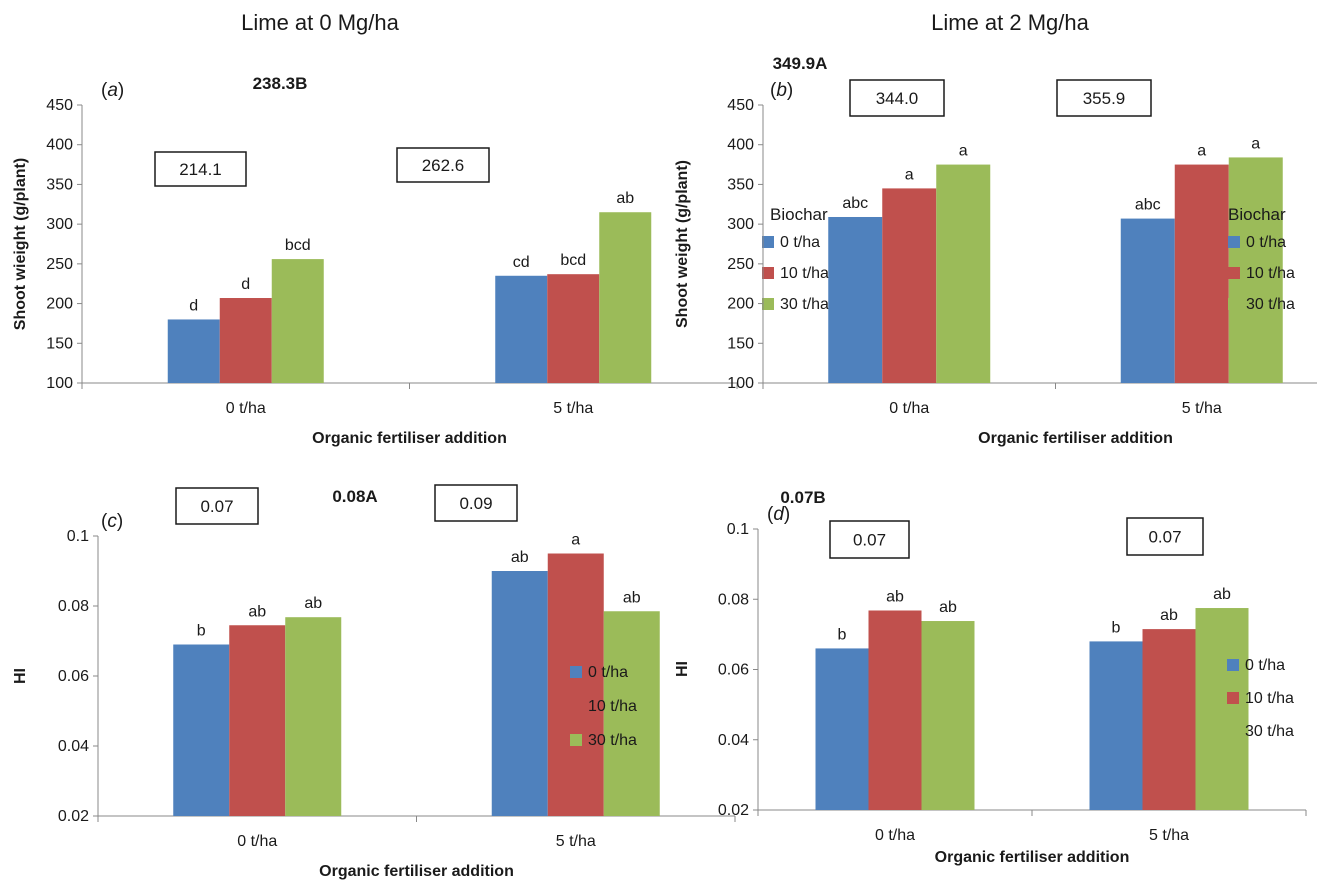  I want to click on group-mean-label: 0.09, so click(475, 503).